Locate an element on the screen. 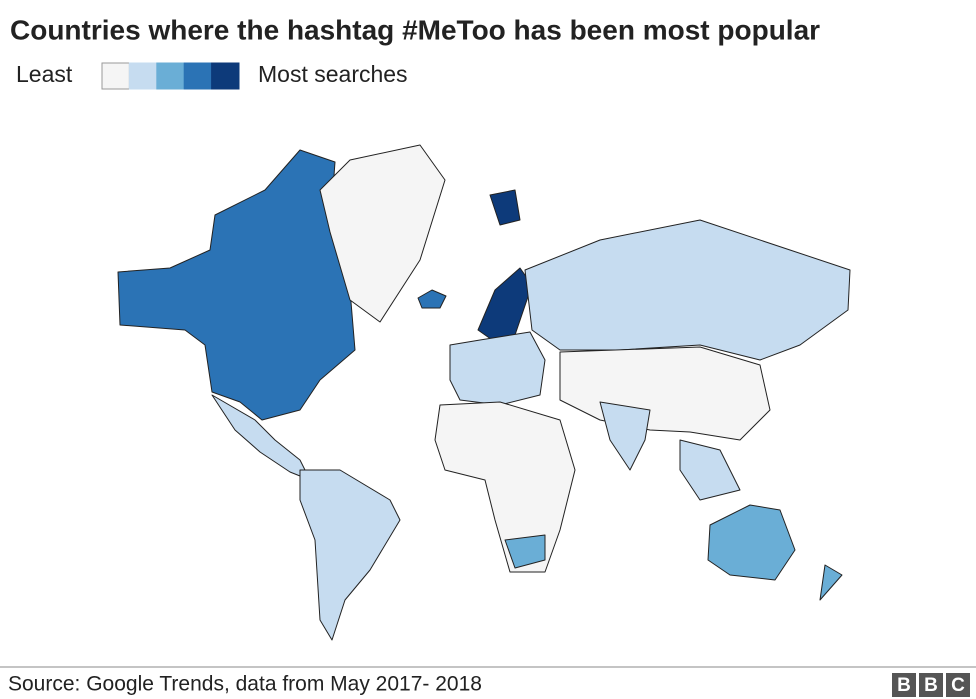  legend-least: Least is located at coordinates (44, 74).